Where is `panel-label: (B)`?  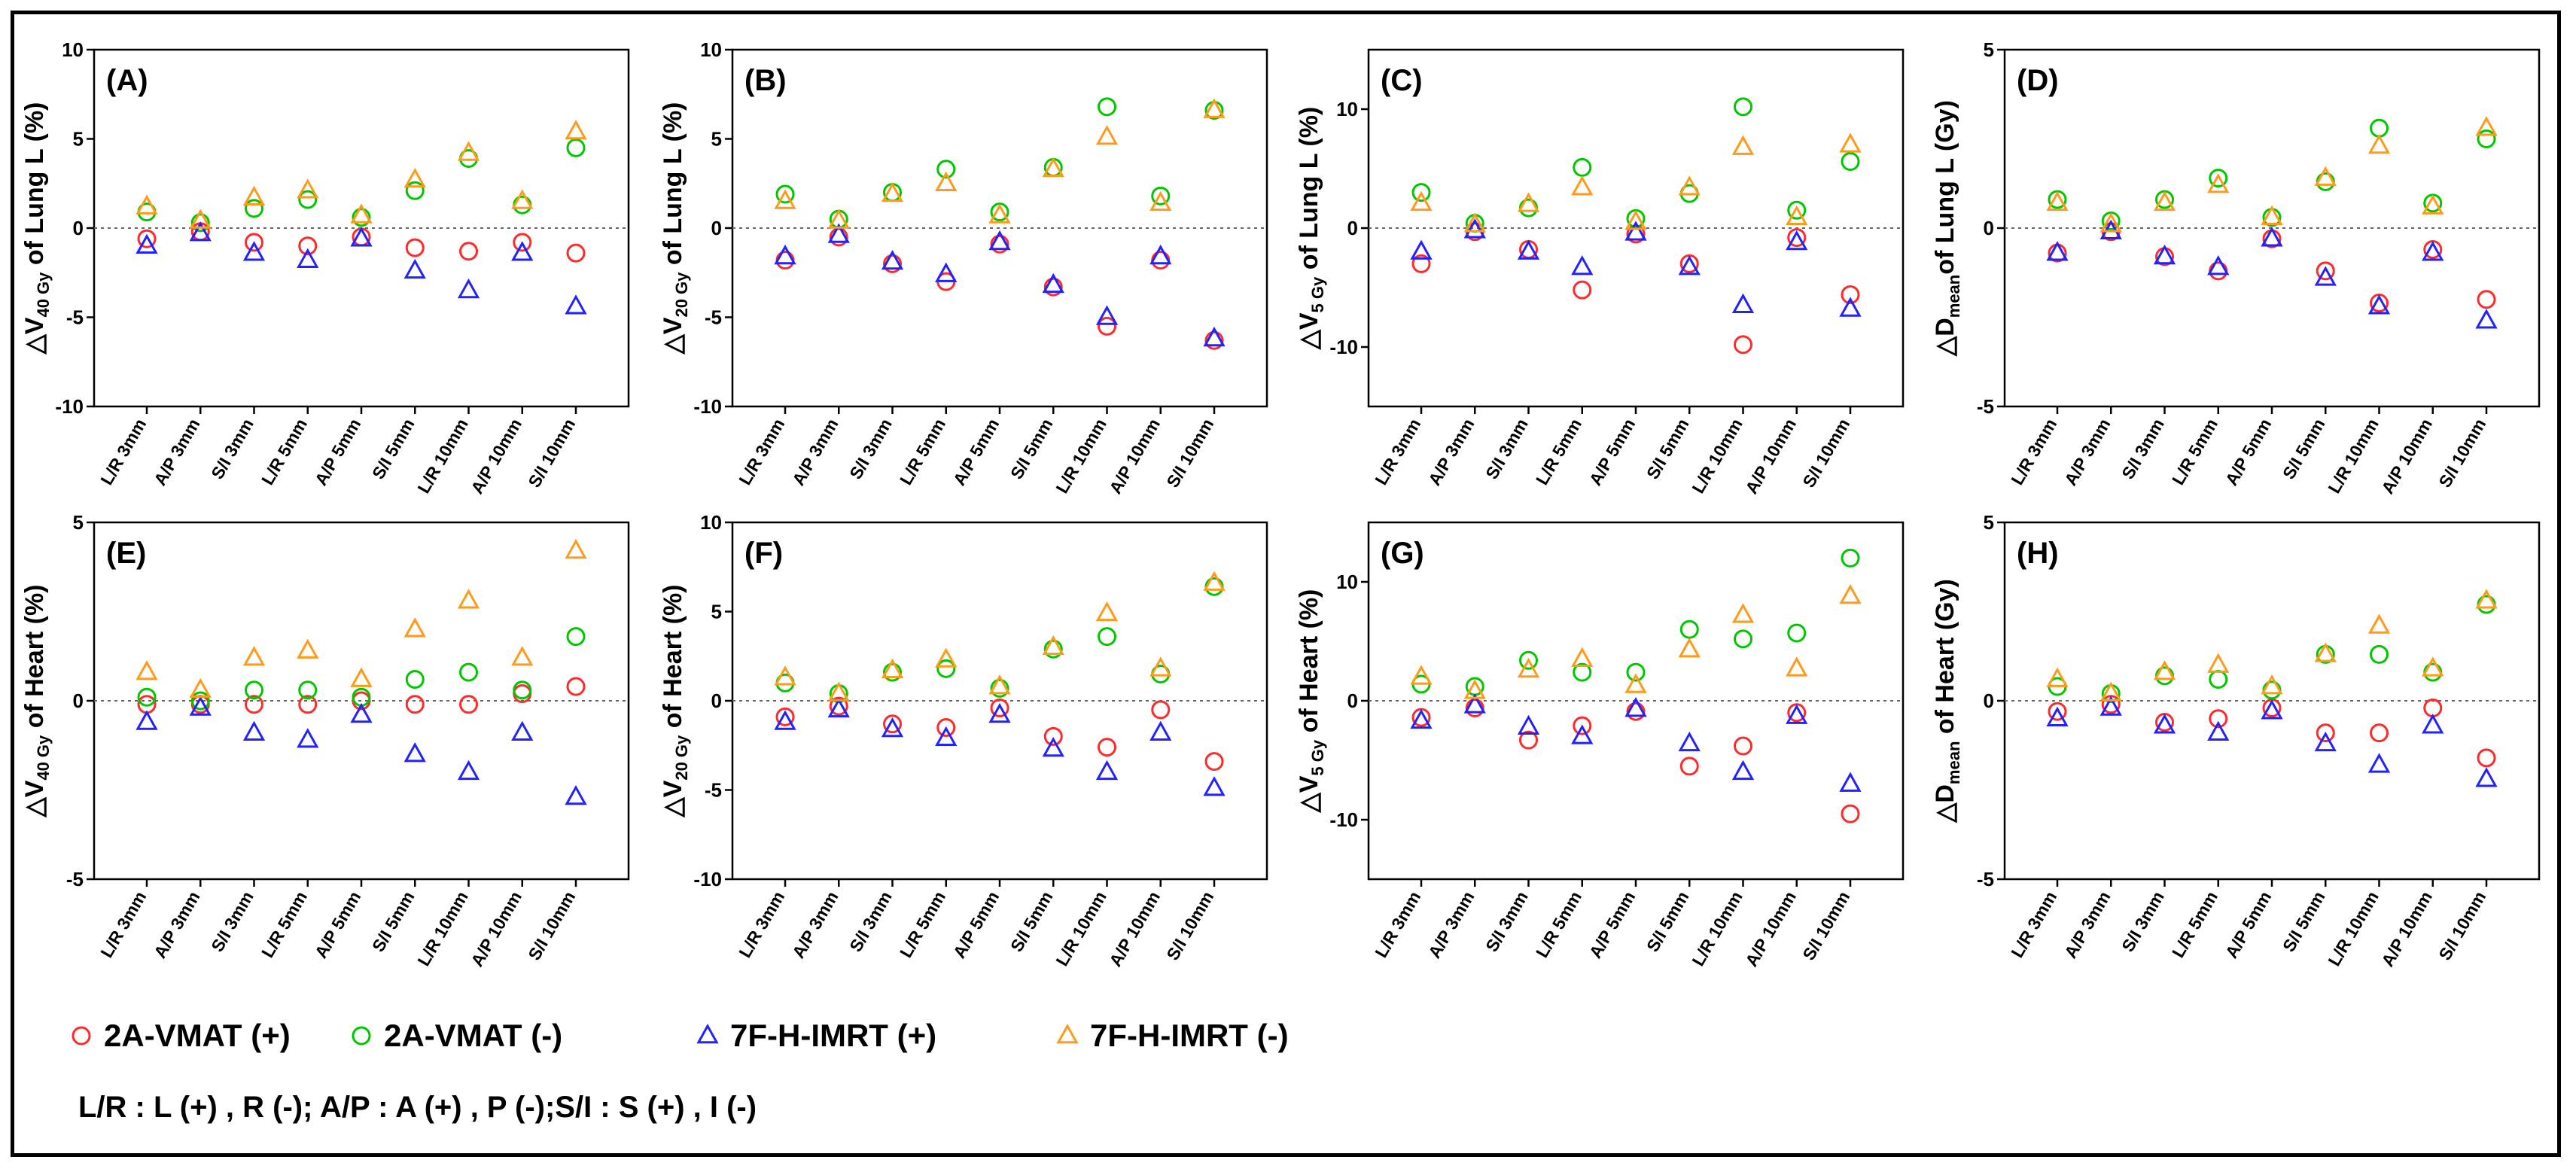
panel-label: (B) is located at coordinates (766, 81).